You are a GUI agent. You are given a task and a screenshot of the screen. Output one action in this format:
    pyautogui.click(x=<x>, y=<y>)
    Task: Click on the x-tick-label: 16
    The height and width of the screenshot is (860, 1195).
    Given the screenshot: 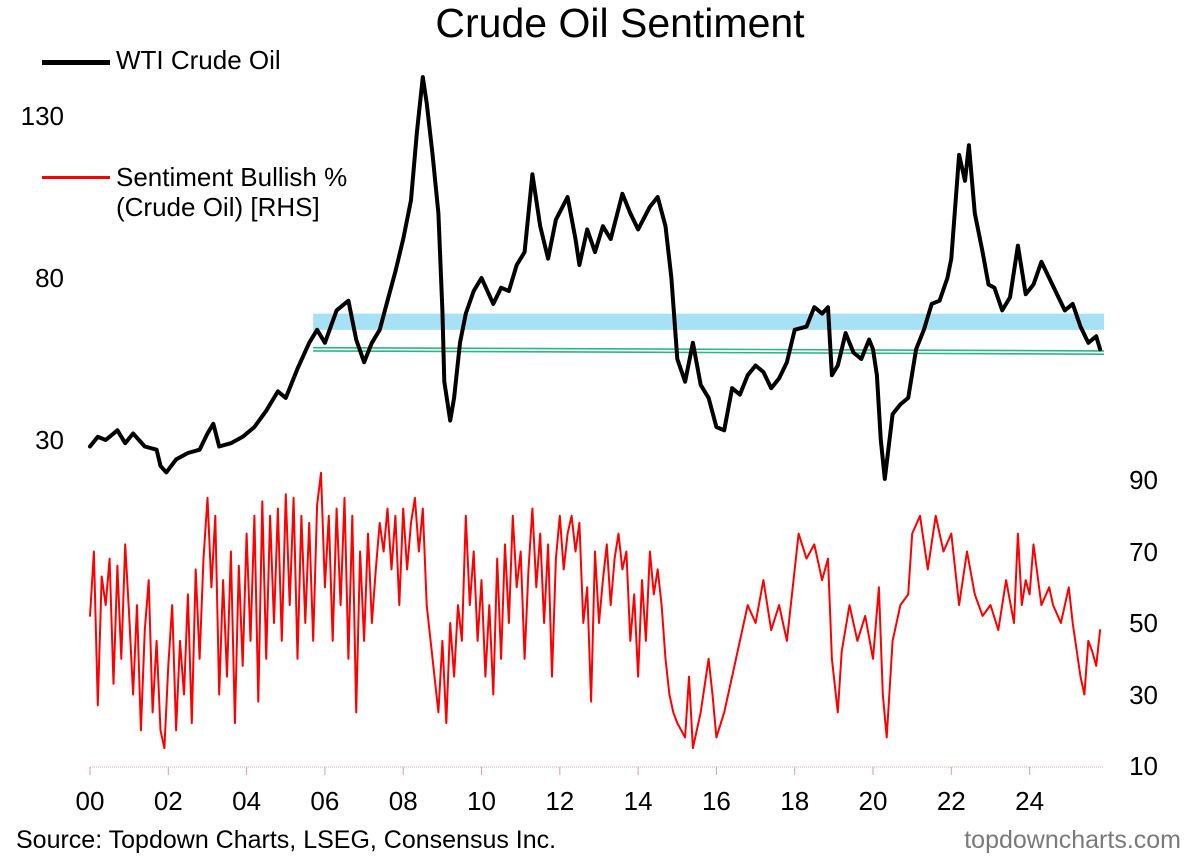 What is the action you would take?
    pyautogui.click(x=716, y=801)
    